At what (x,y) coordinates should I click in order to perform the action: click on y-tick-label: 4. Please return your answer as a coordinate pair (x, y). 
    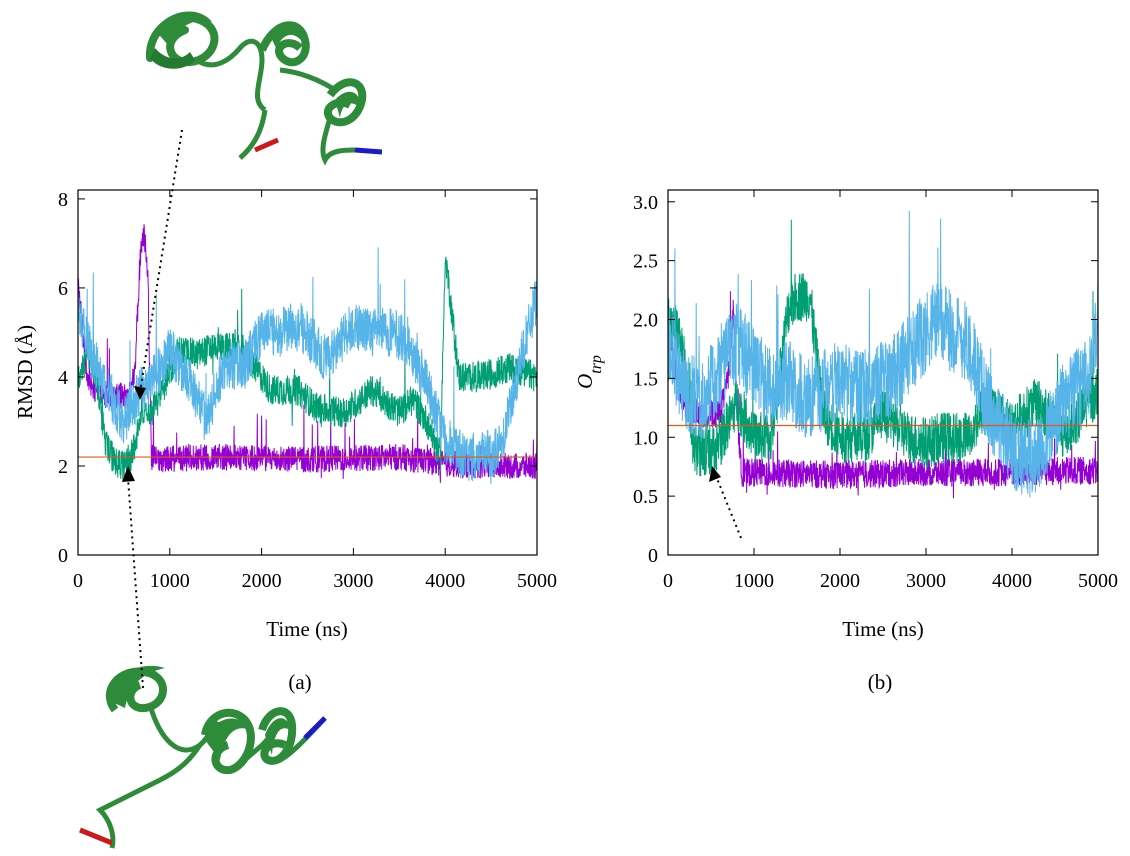
    Looking at the image, I should click on (63, 378).